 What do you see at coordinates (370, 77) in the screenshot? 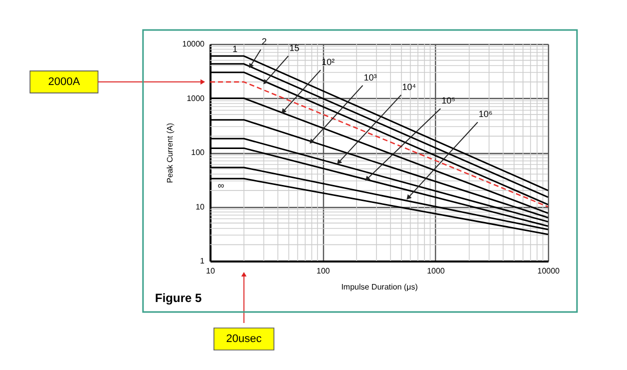
I see `annotation: 10³` at bounding box center [370, 77].